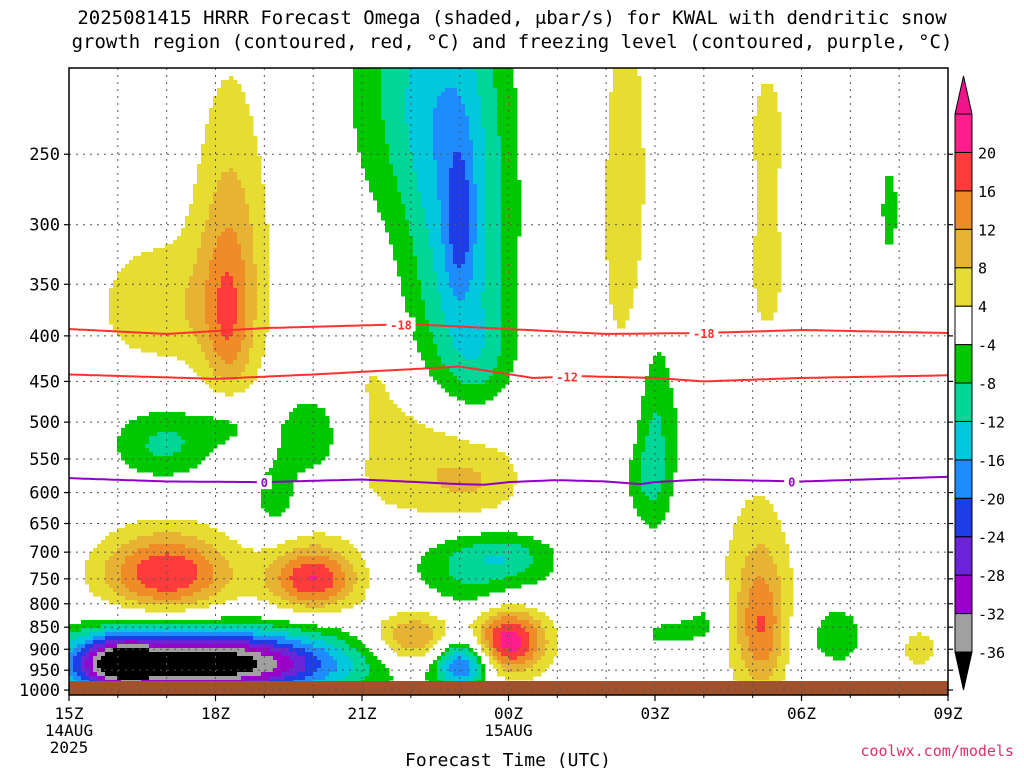 Image resolution: width=1024 pixels, height=768 pixels. What do you see at coordinates (987, 384) in the screenshot?
I see `colorbar-label: -8` at bounding box center [987, 384].